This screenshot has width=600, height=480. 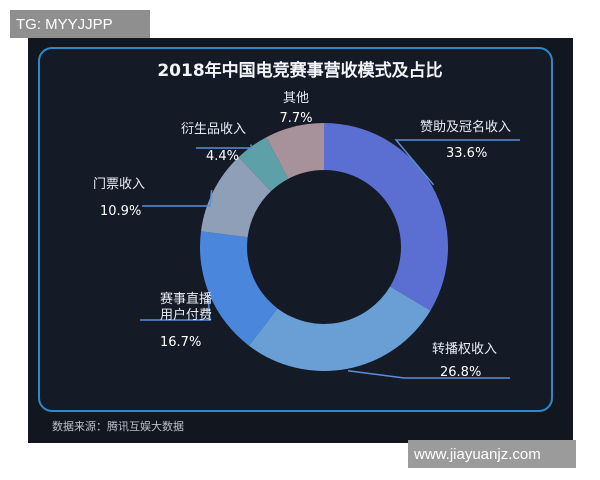 I want to click on slice-label: 用户付费, so click(x=186, y=315).